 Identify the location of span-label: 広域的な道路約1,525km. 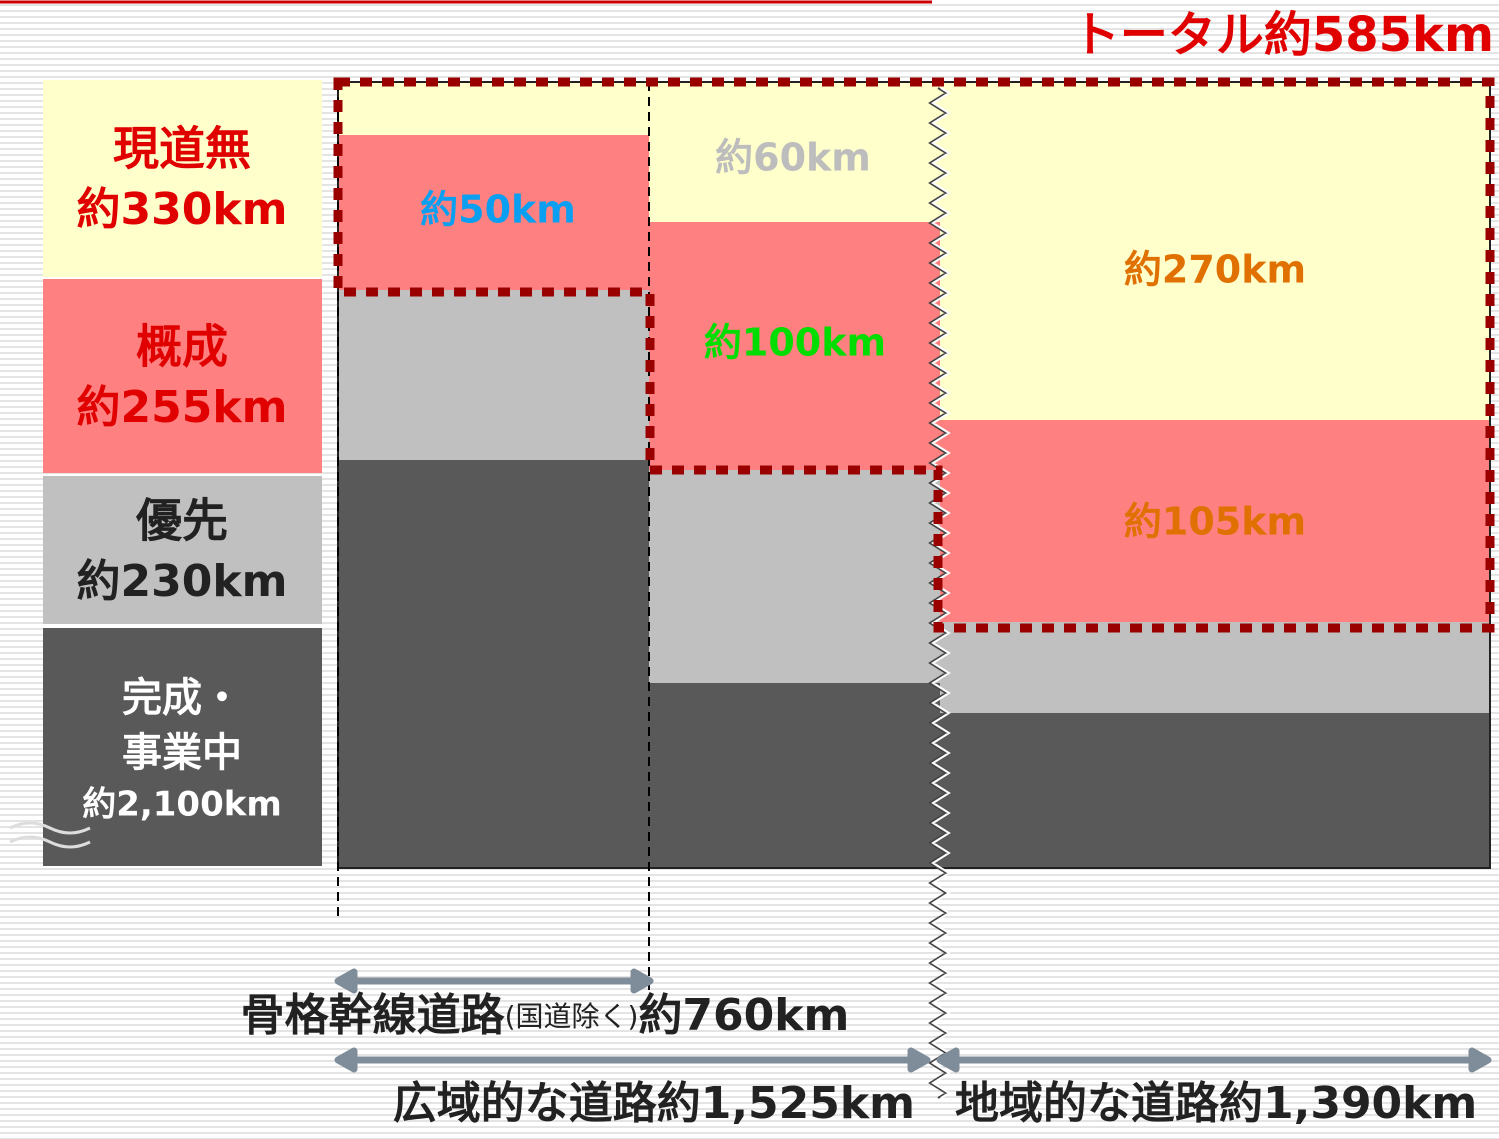
(654, 1103).